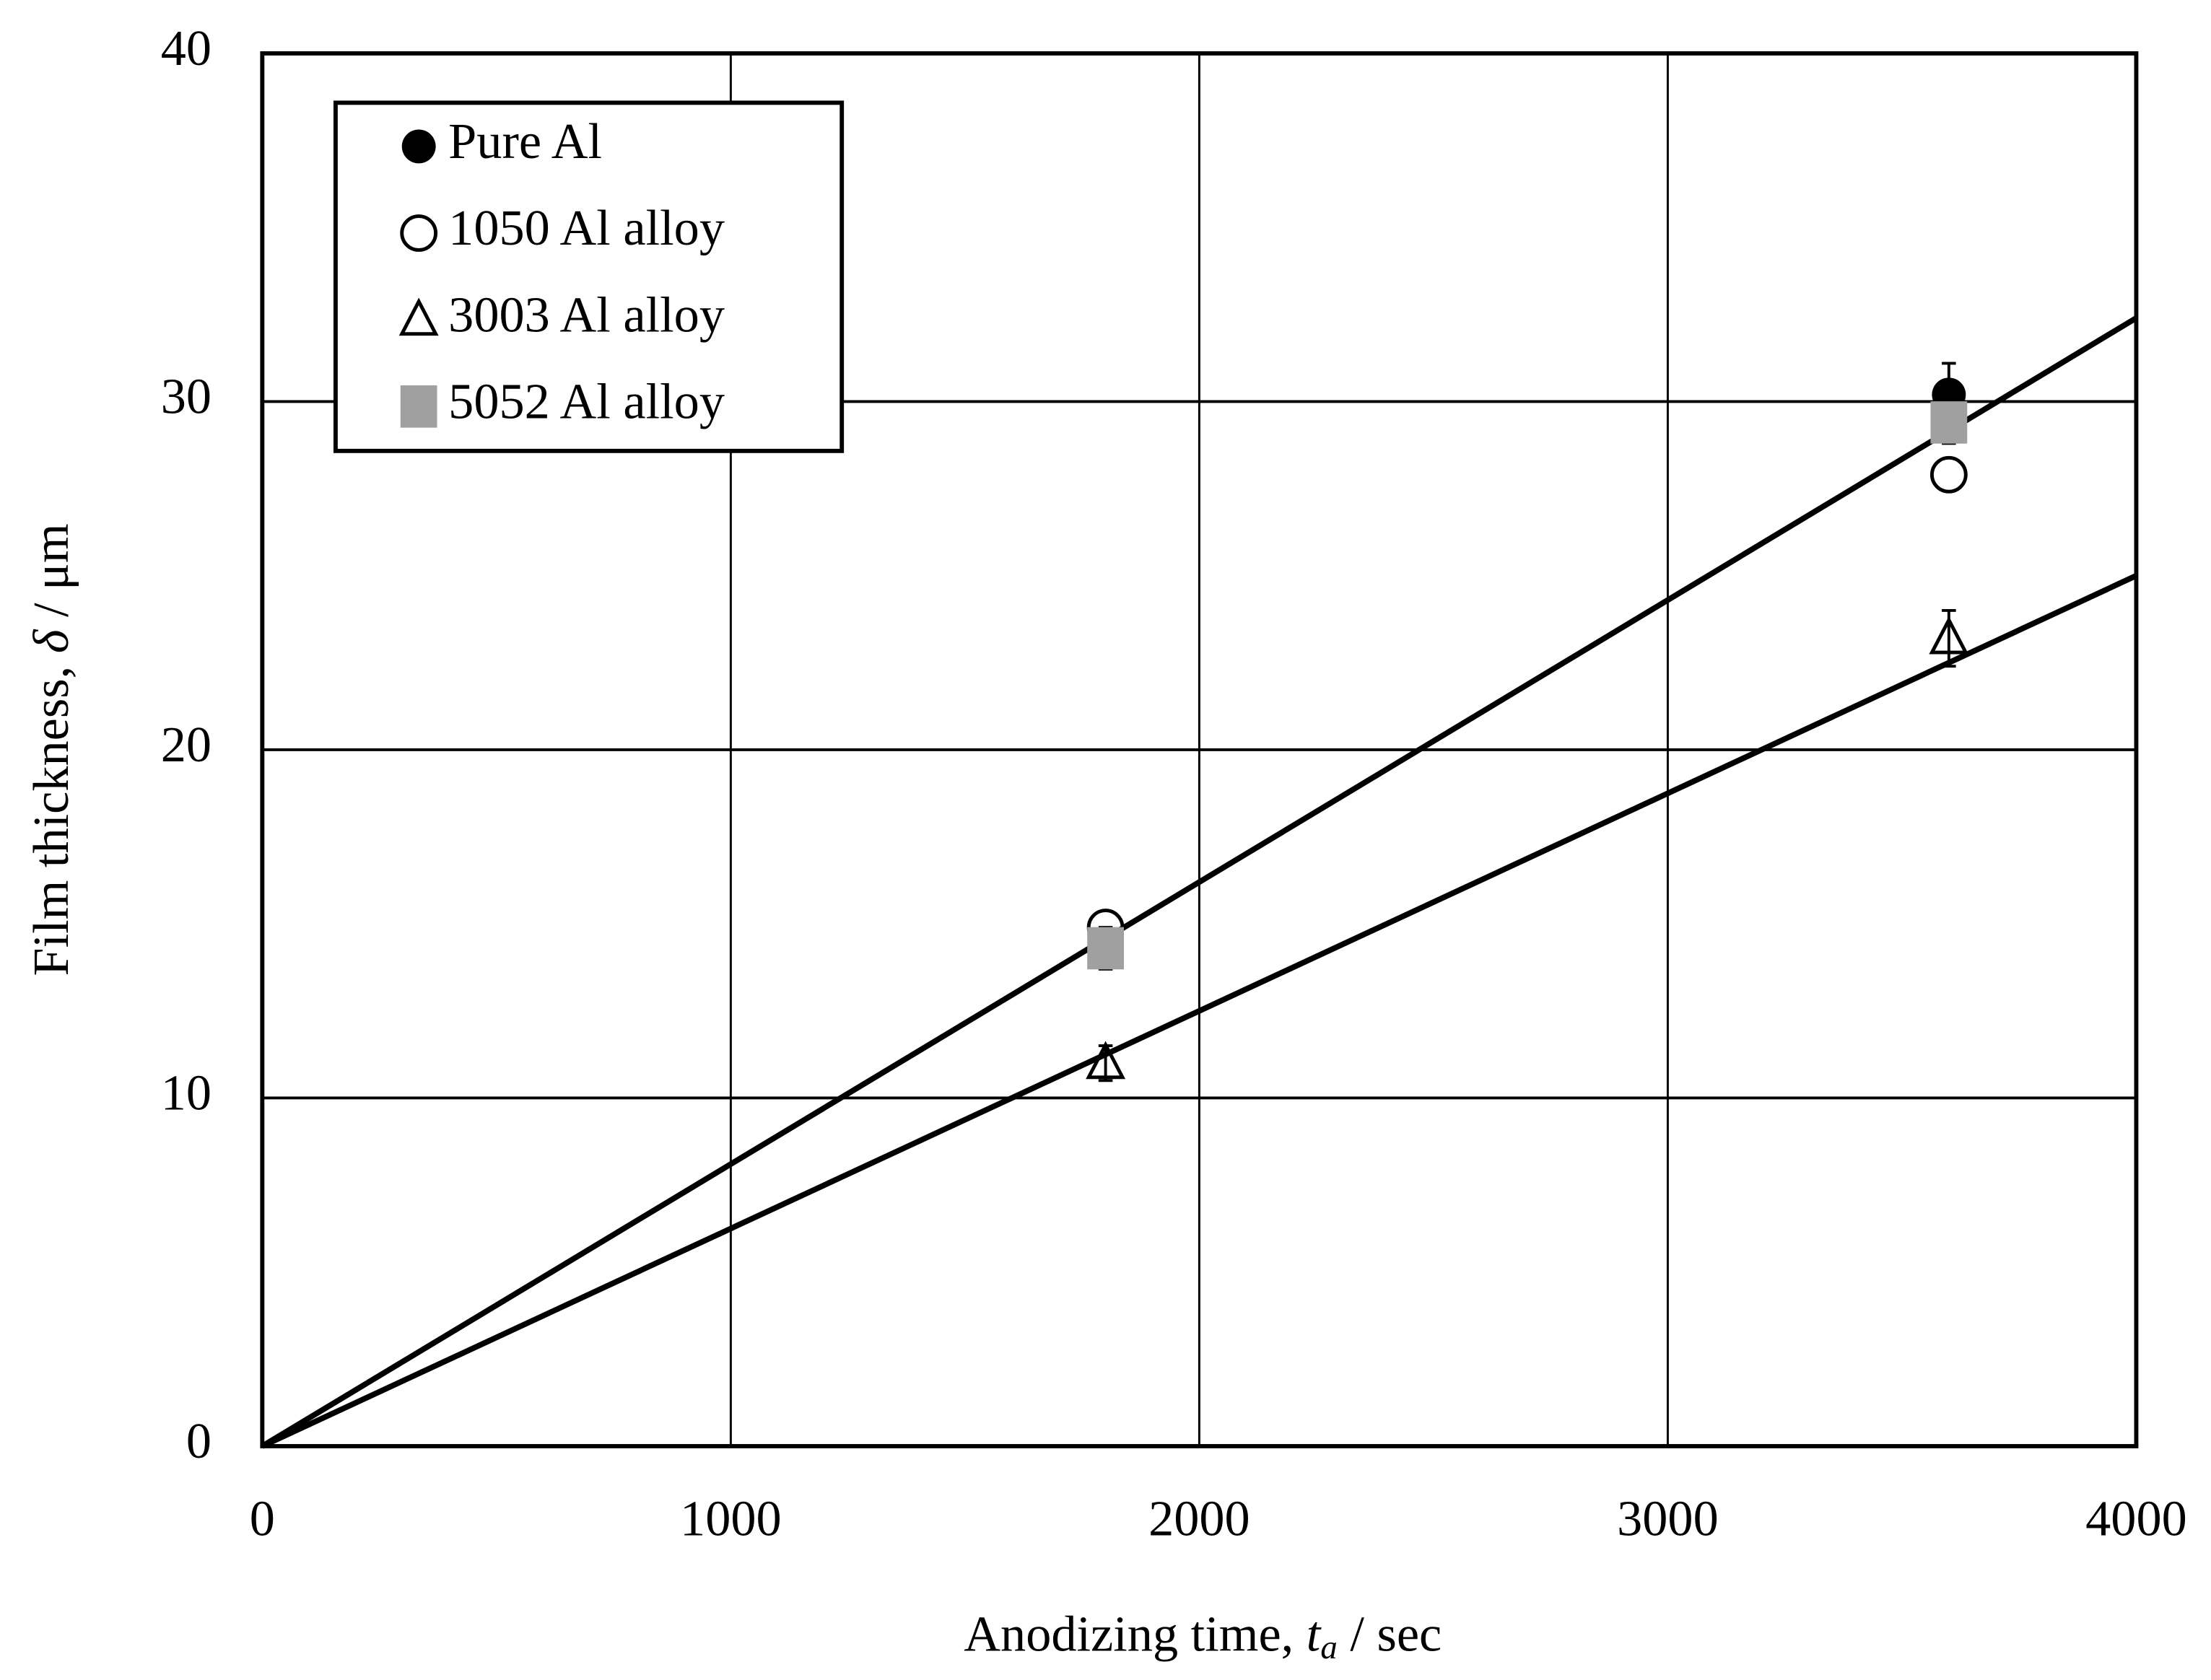 Image resolution: width=2211 pixels, height=1680 pixels. What do you see at coordinates (199, 1441) in the screenshot?
I see `y-tick-label: 0` at bounding box center [199, 1441].